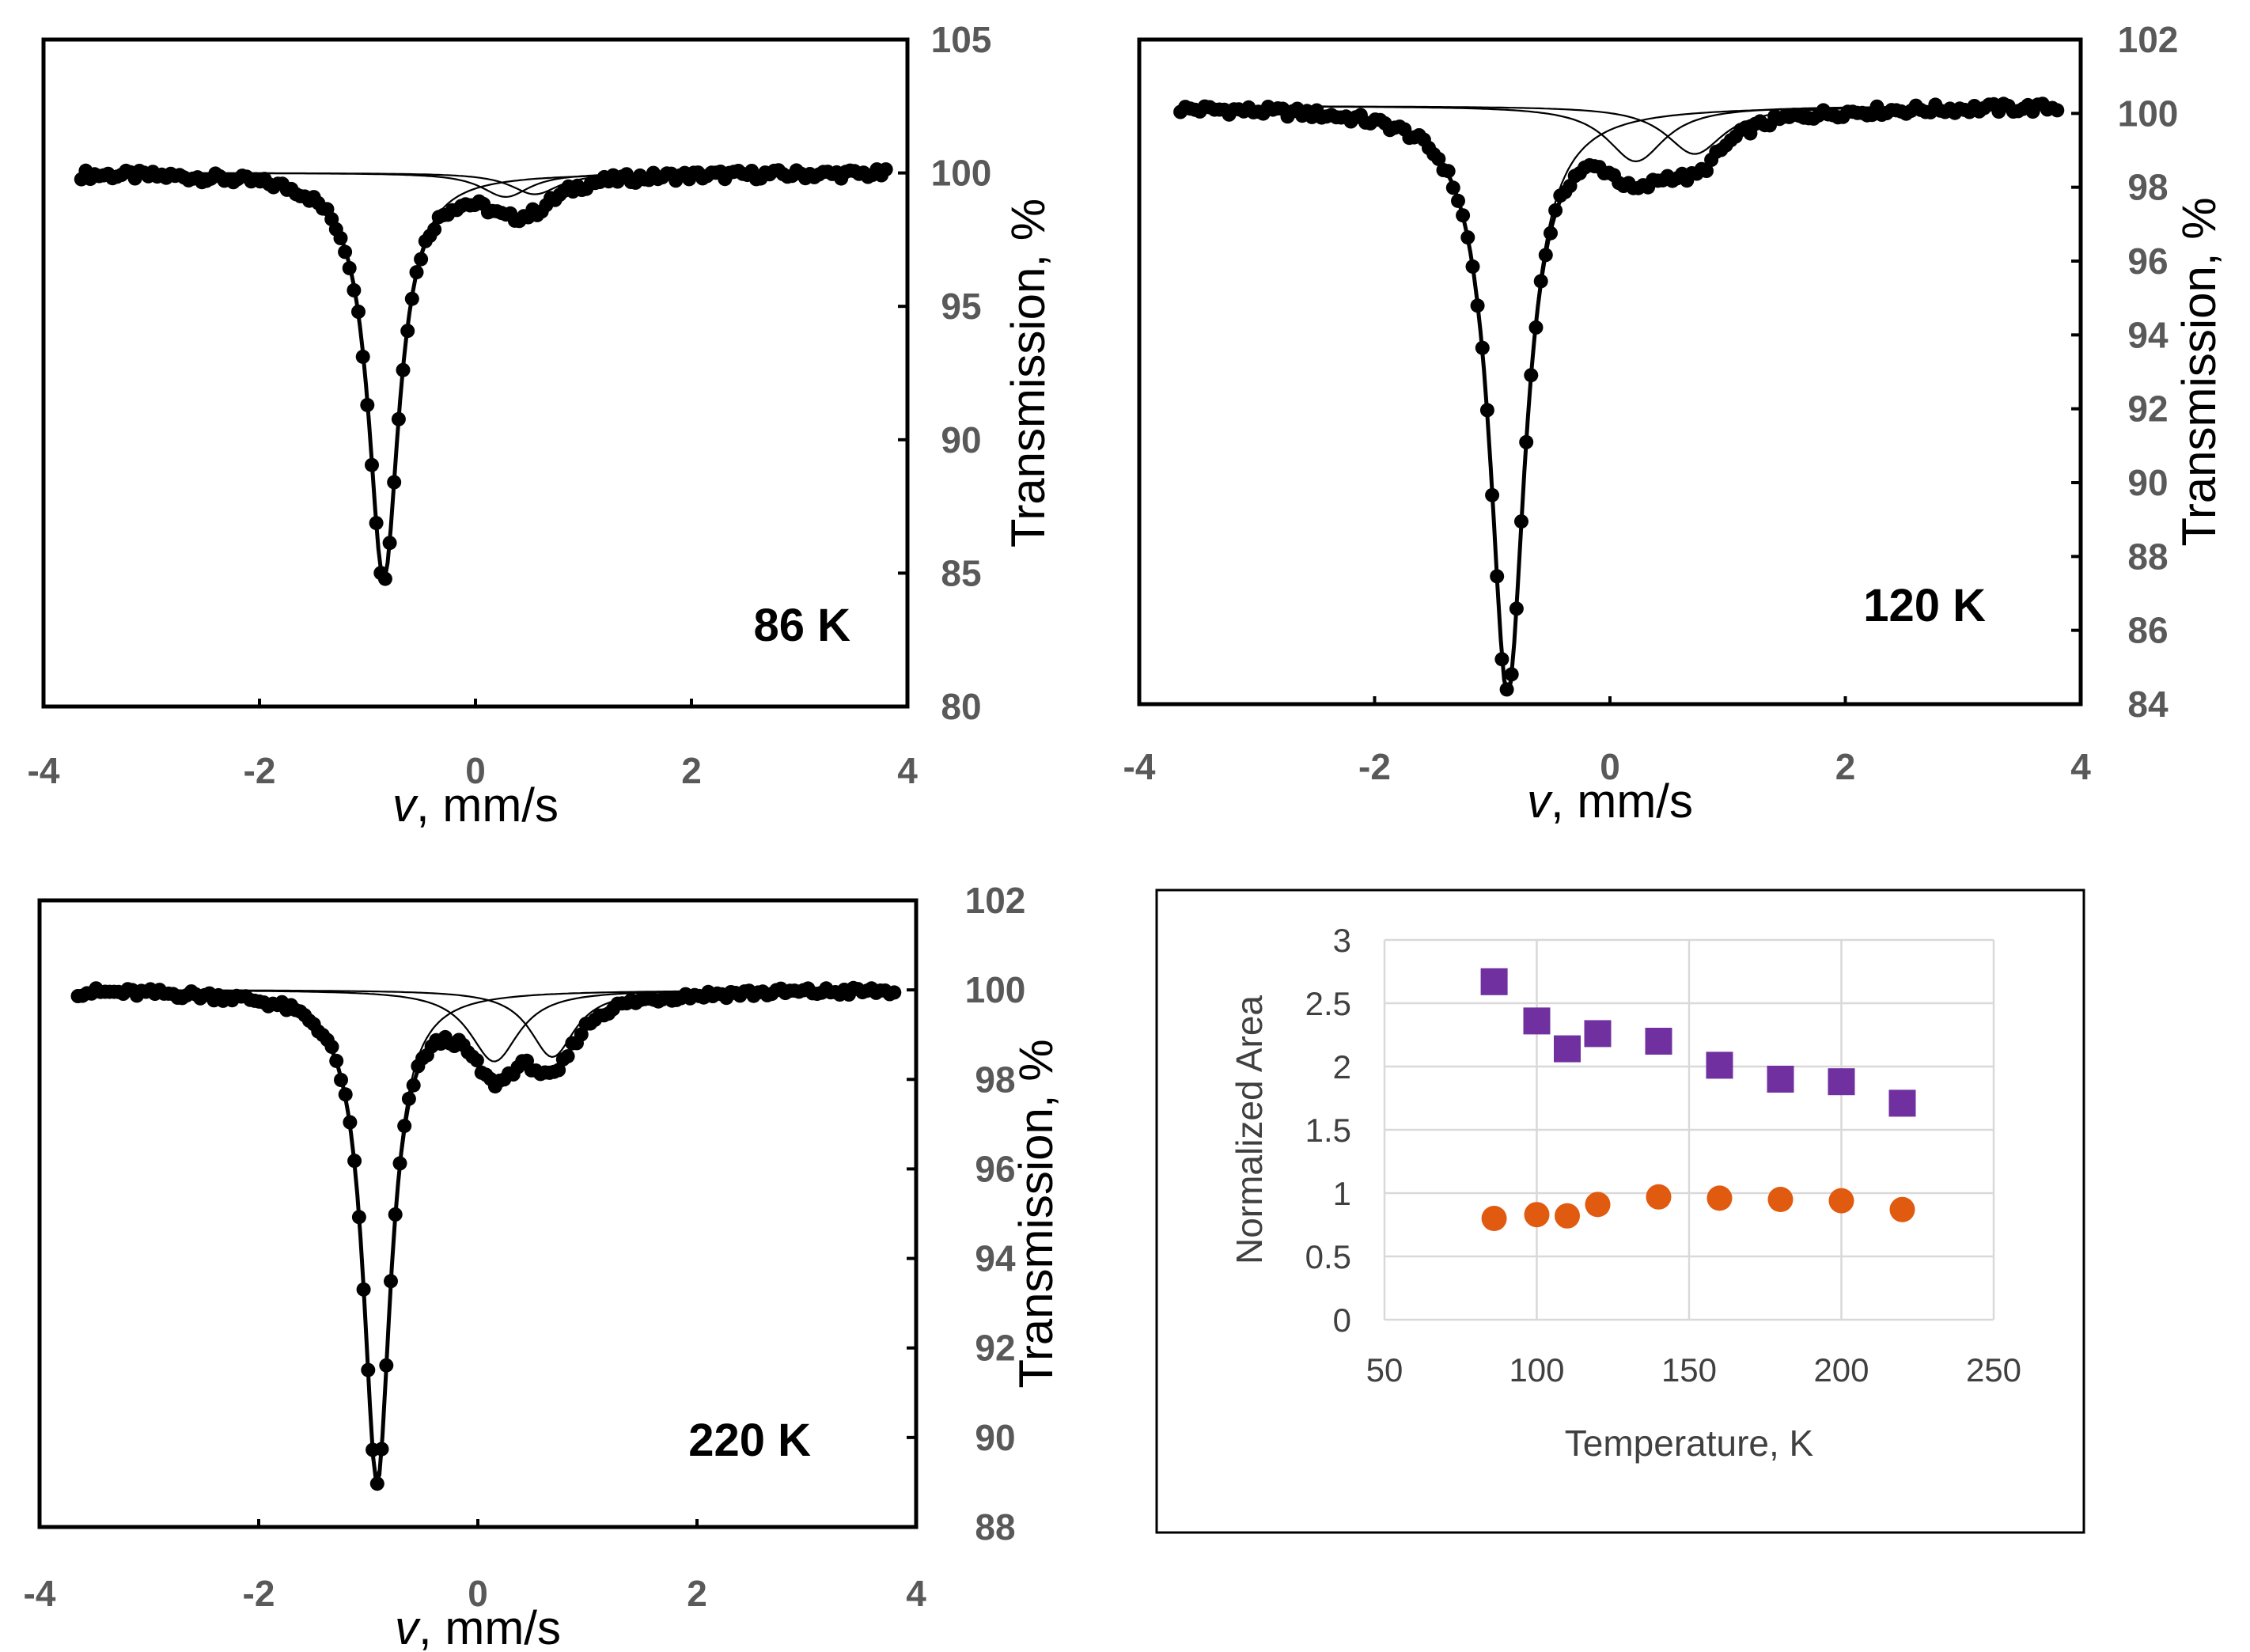 This screenshot has width=2250, height=1652. I want to click on temperature-label: 86 K, so click(801, 626).